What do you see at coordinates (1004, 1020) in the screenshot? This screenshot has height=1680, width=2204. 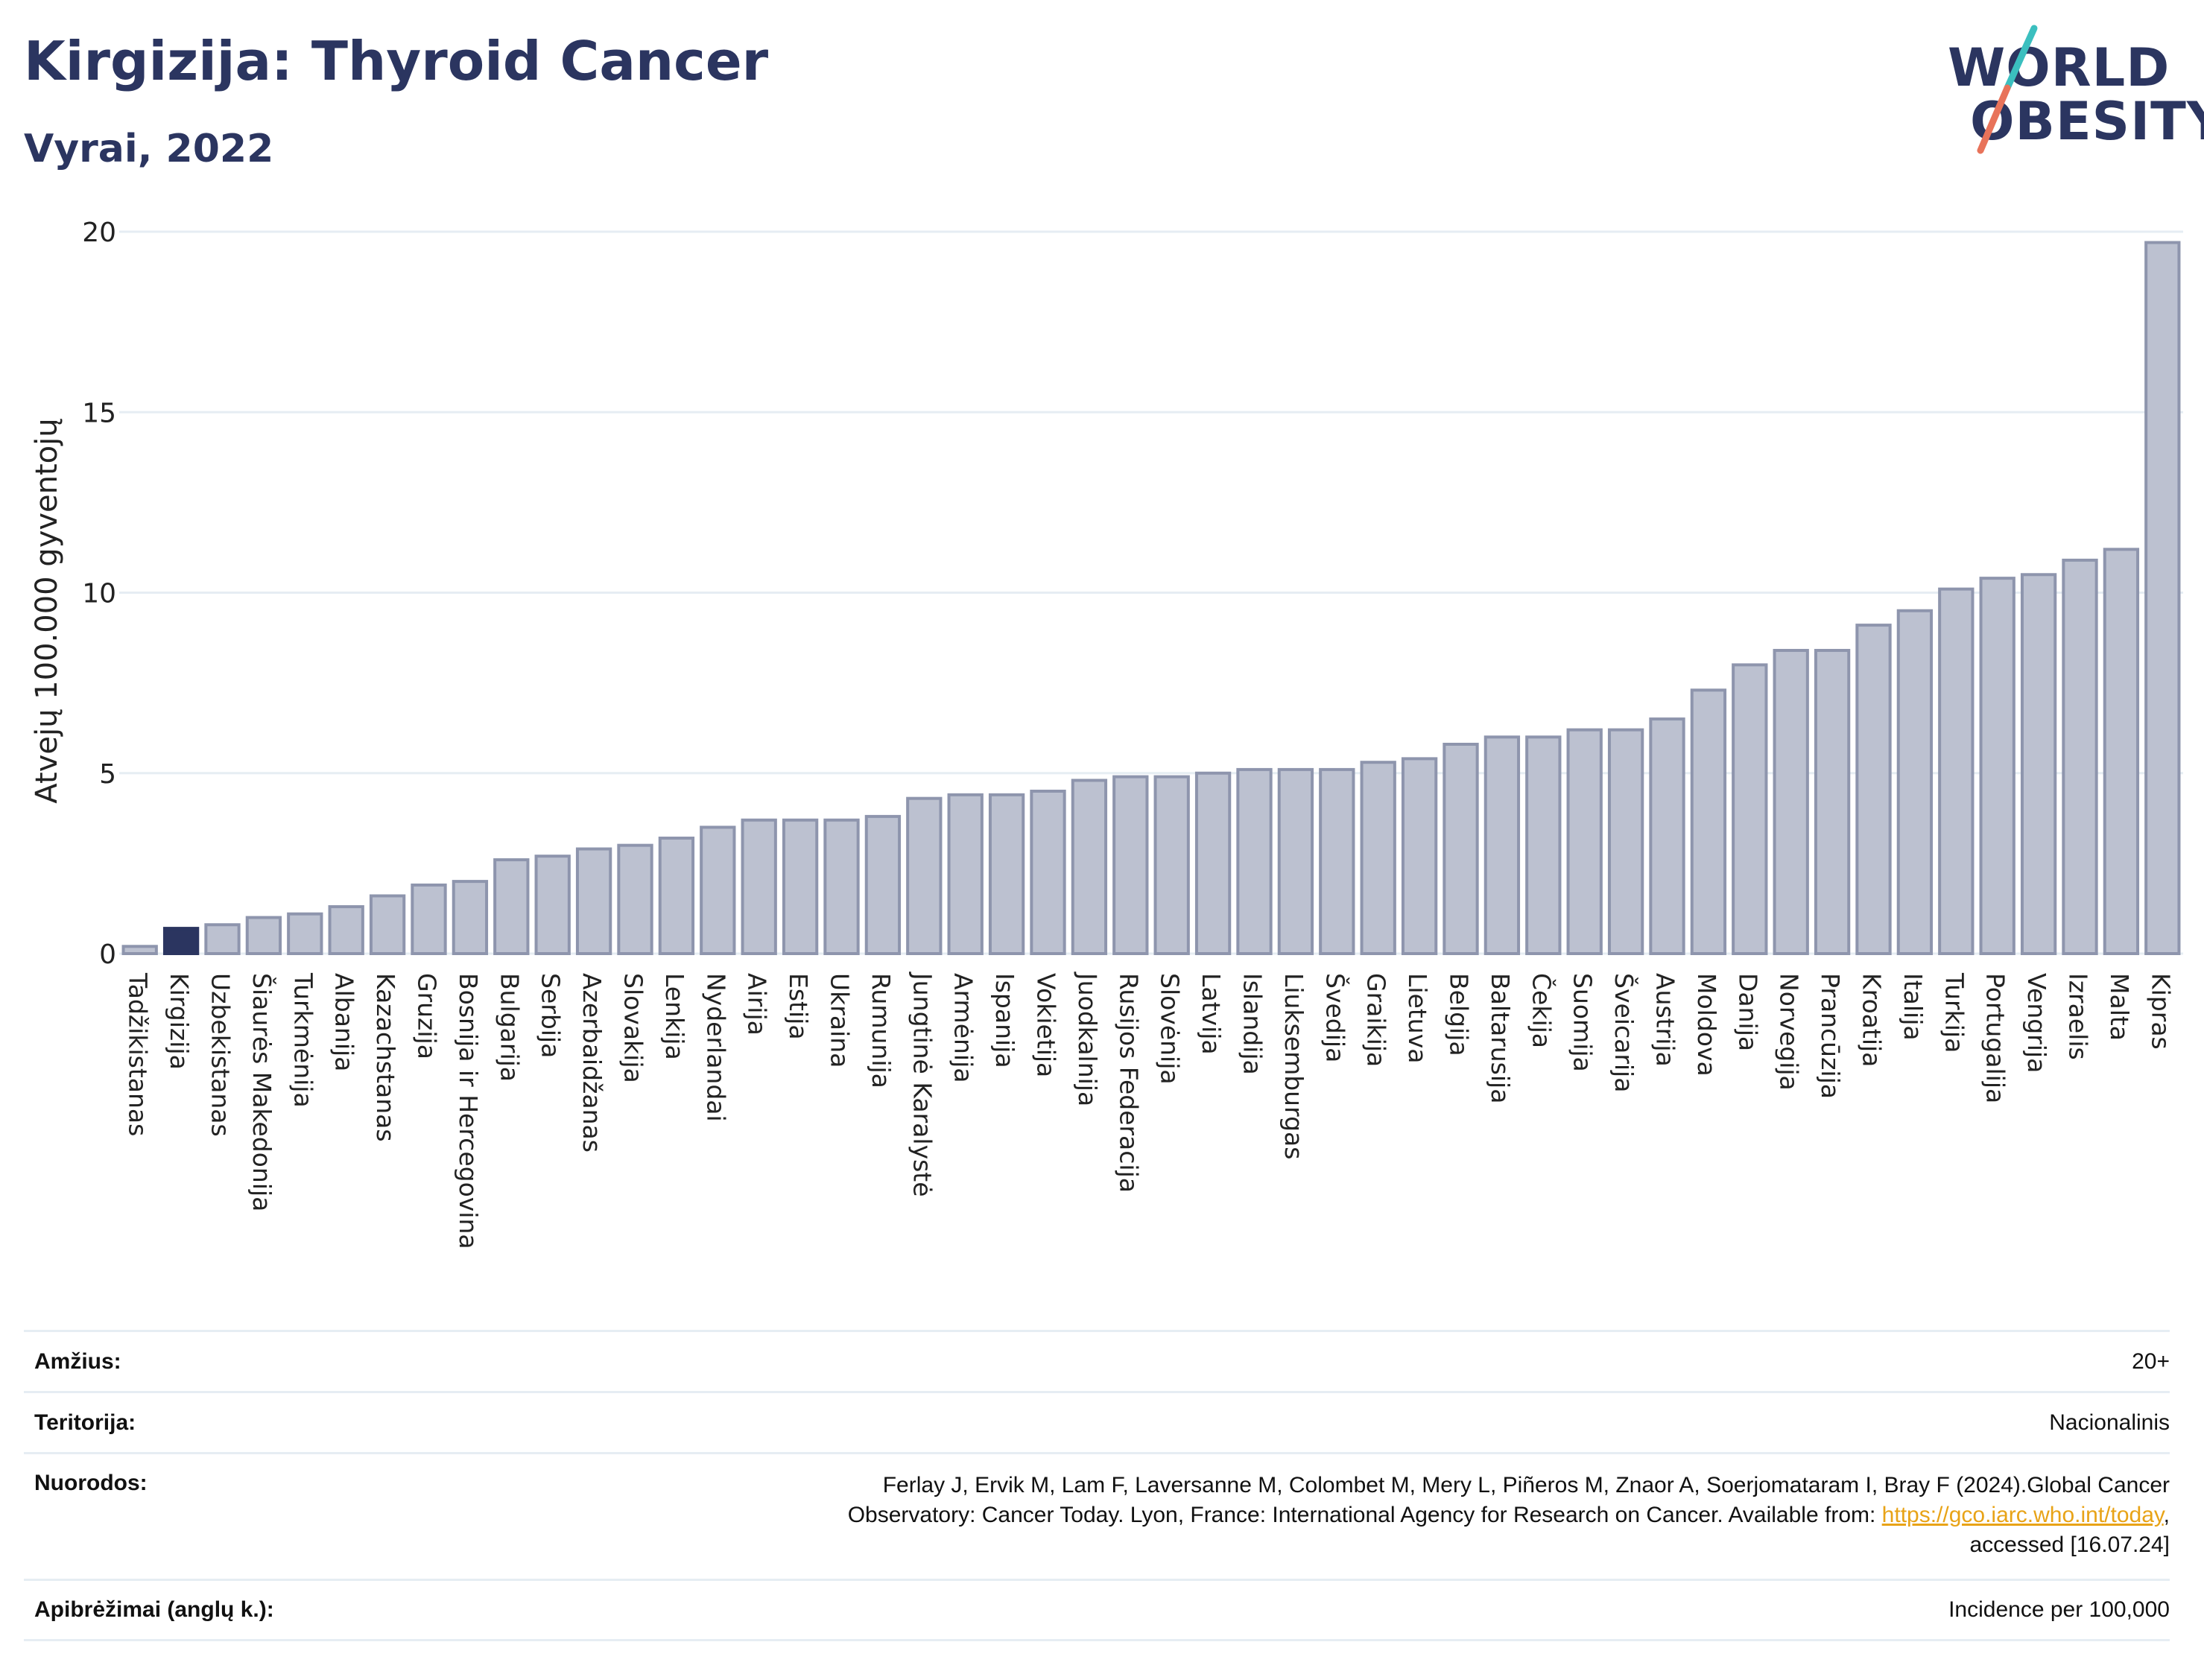 I see `x-tick-label: Ispanija` at bounding box center [1004, 1020].